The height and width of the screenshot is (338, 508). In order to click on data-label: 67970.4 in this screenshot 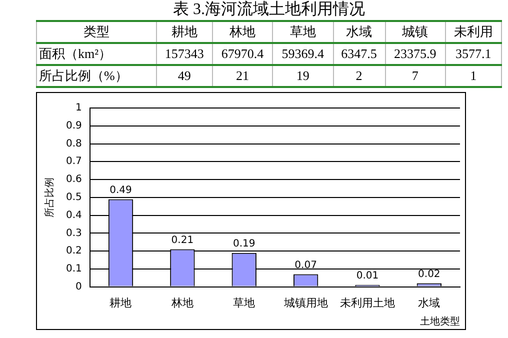, I will do `click(242, 54)`.